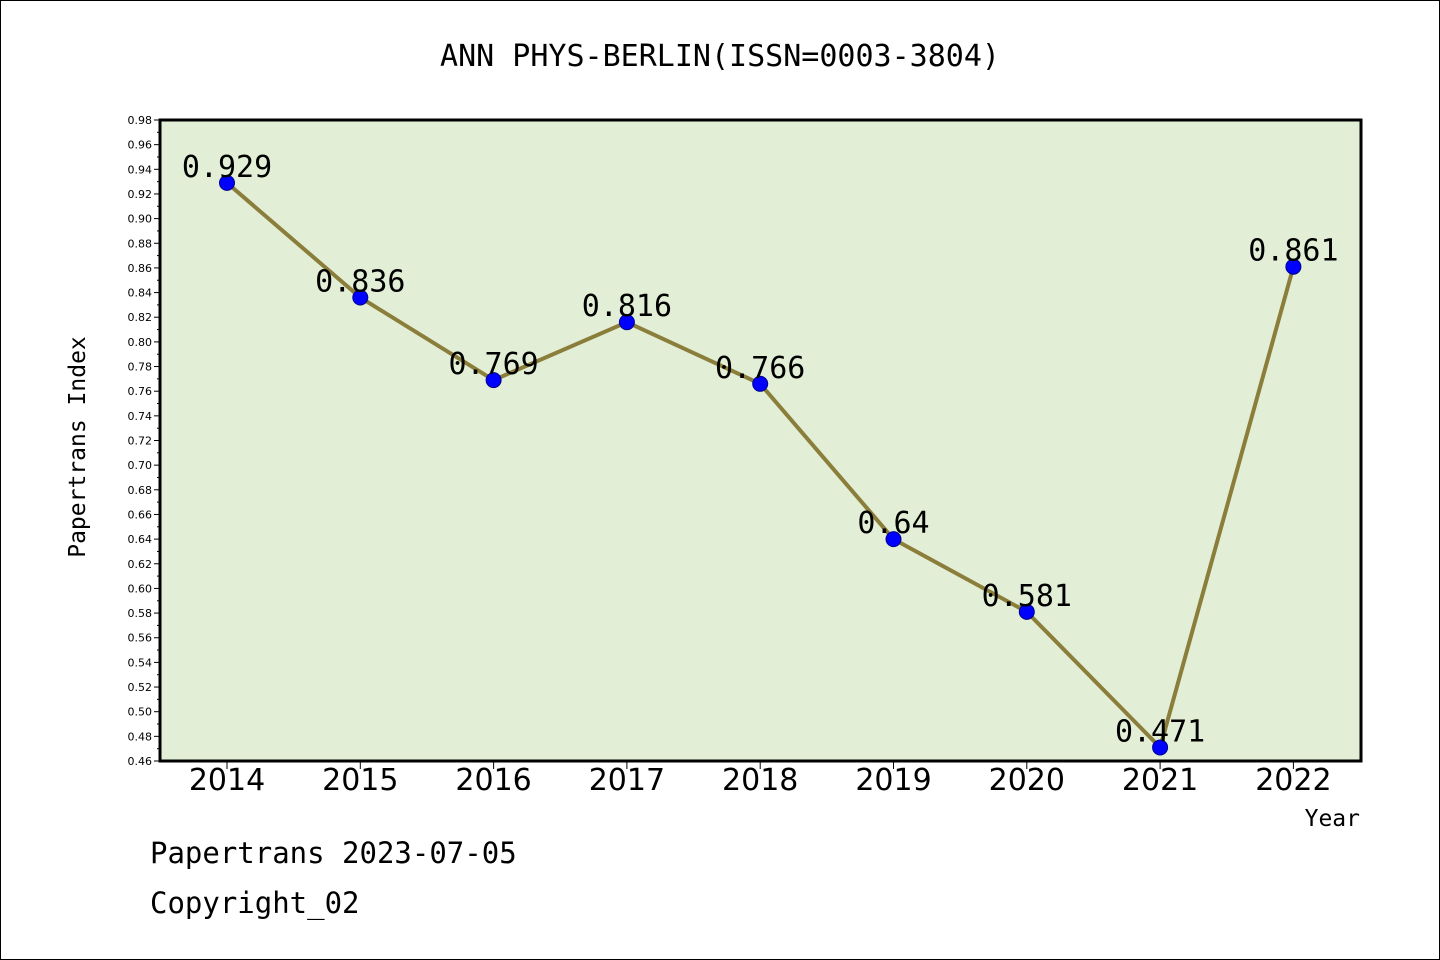 The image size is (1440, 960). I want to click on data-label: 0.766, so click(760, 368).